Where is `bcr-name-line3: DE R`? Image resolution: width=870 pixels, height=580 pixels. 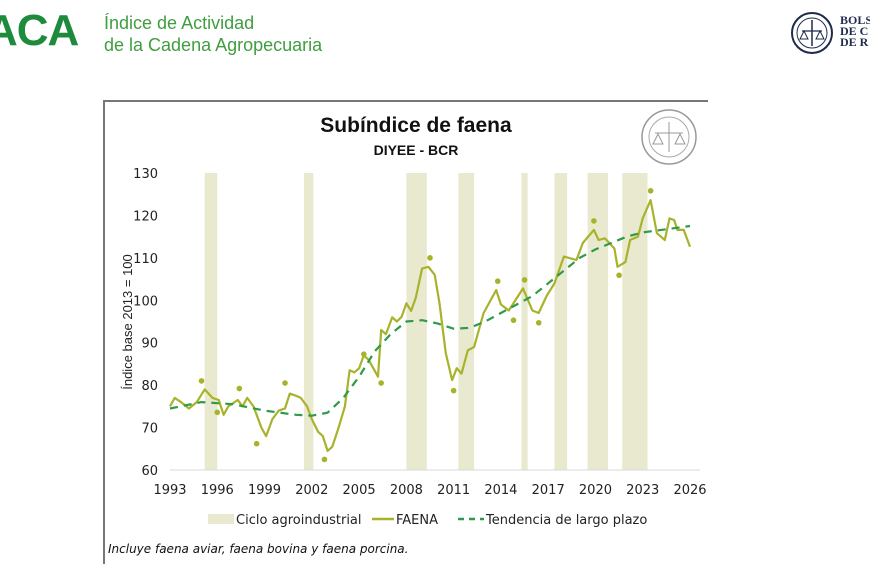
bcr-name-line3: DE R is located at coordinates (854, 42).